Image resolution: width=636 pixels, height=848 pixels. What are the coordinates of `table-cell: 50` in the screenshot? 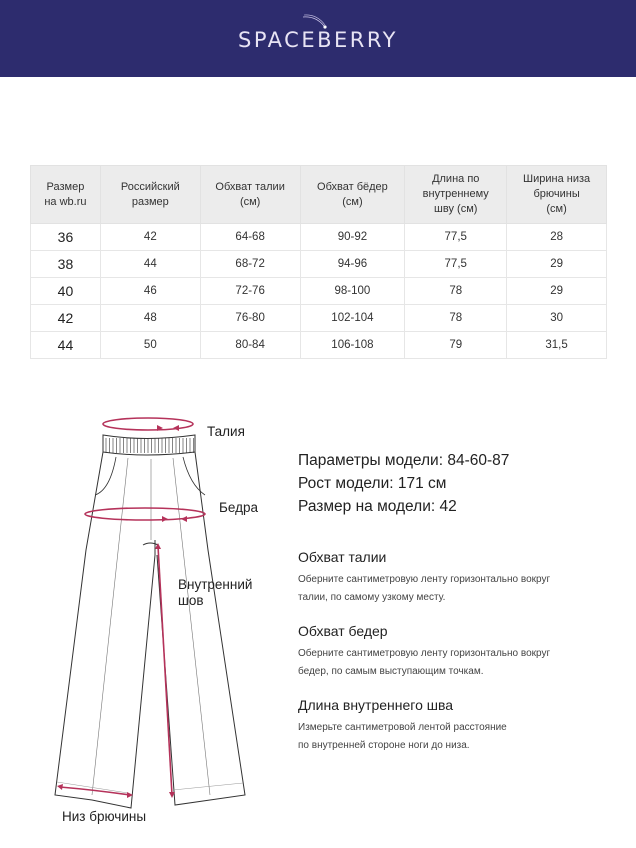 It's located at (150, 345).